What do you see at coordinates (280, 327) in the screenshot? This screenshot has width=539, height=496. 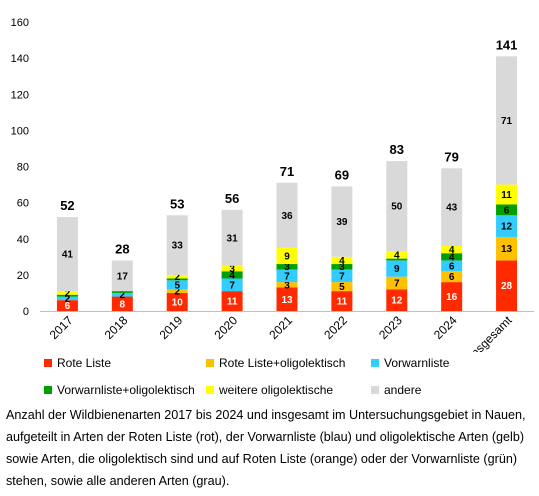 I see `x-tick-label: 2021` at bounding box center [280, 327].